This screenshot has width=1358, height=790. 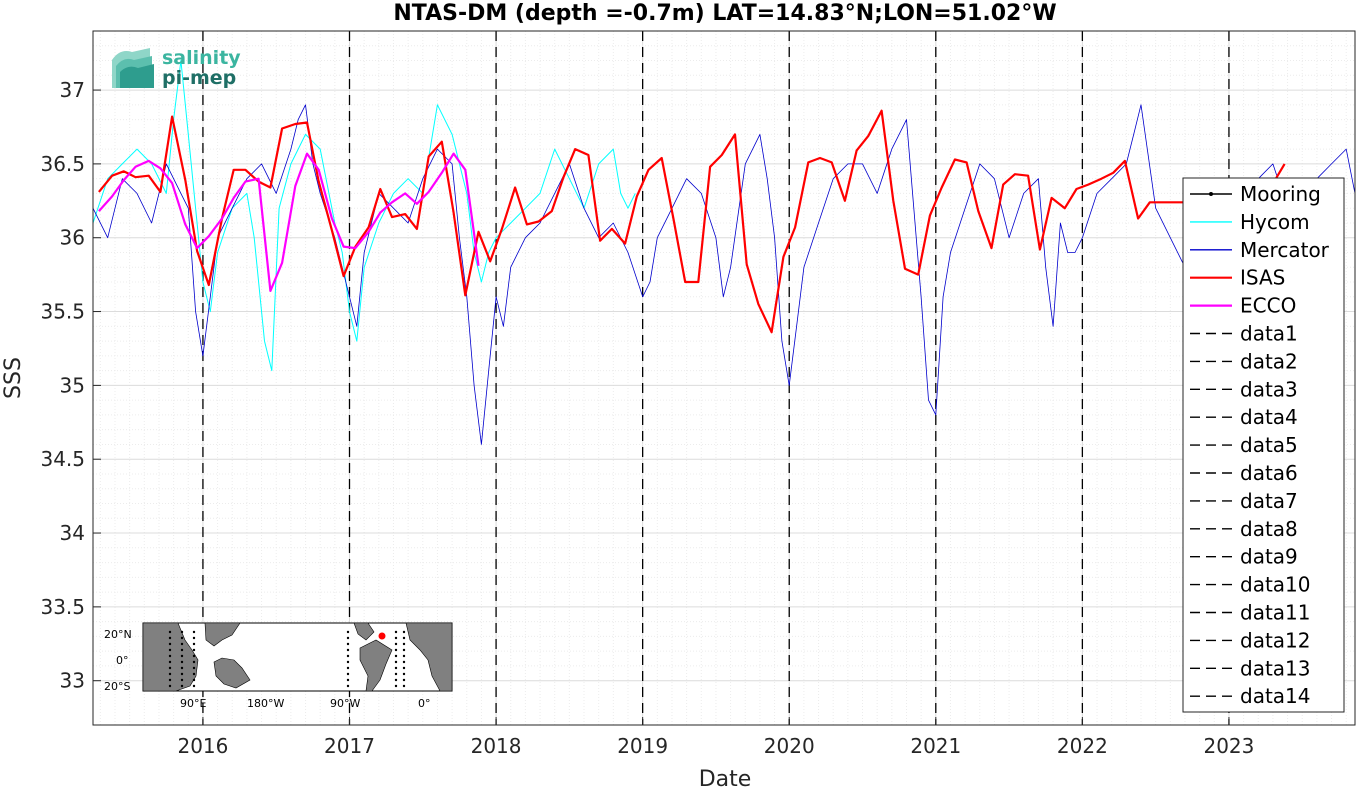 I want to click on salinity-pi-mep-logo: salinity pi-mep, so click(x=176, y=68).